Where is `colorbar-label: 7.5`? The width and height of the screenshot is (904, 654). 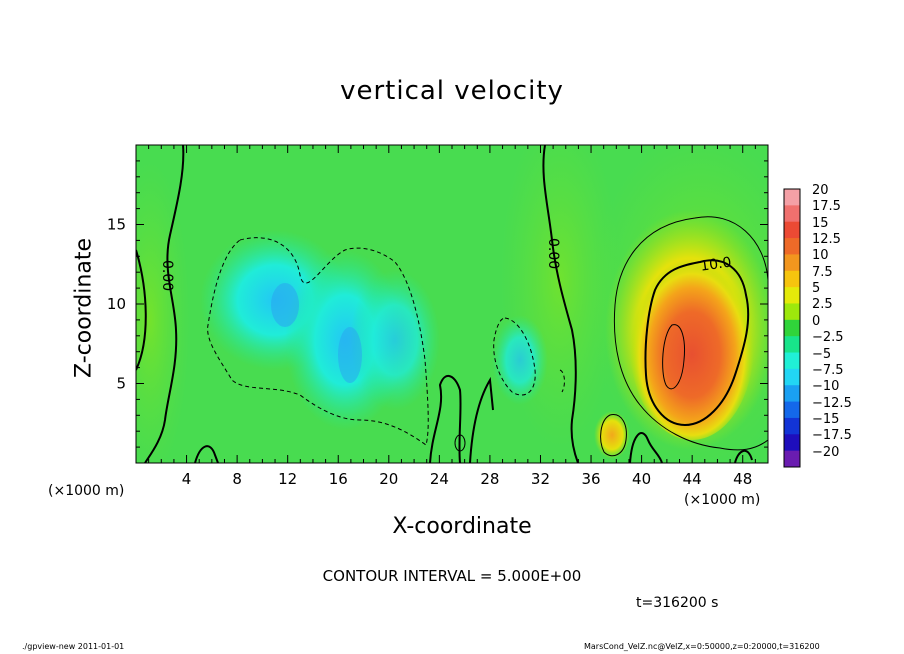
colorbar-label: 7.5 is located at coordinates (822, 272).